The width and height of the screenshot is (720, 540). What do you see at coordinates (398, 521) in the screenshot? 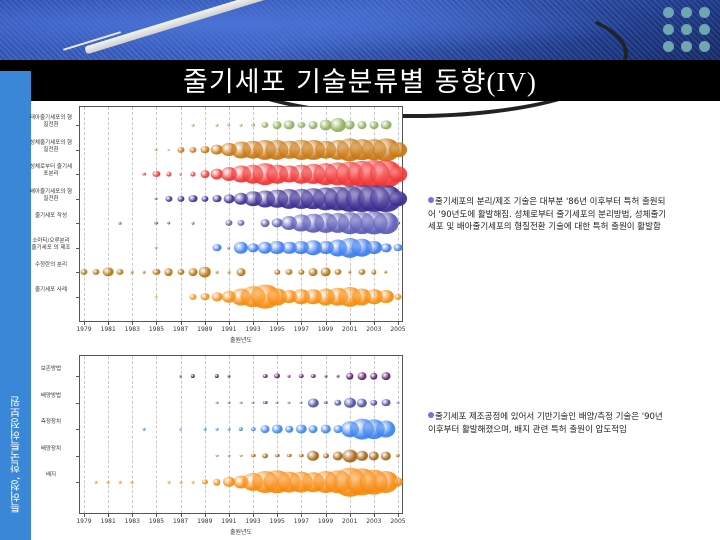
I see `x-tick-label: 2005` at bounding box center [398, 521].